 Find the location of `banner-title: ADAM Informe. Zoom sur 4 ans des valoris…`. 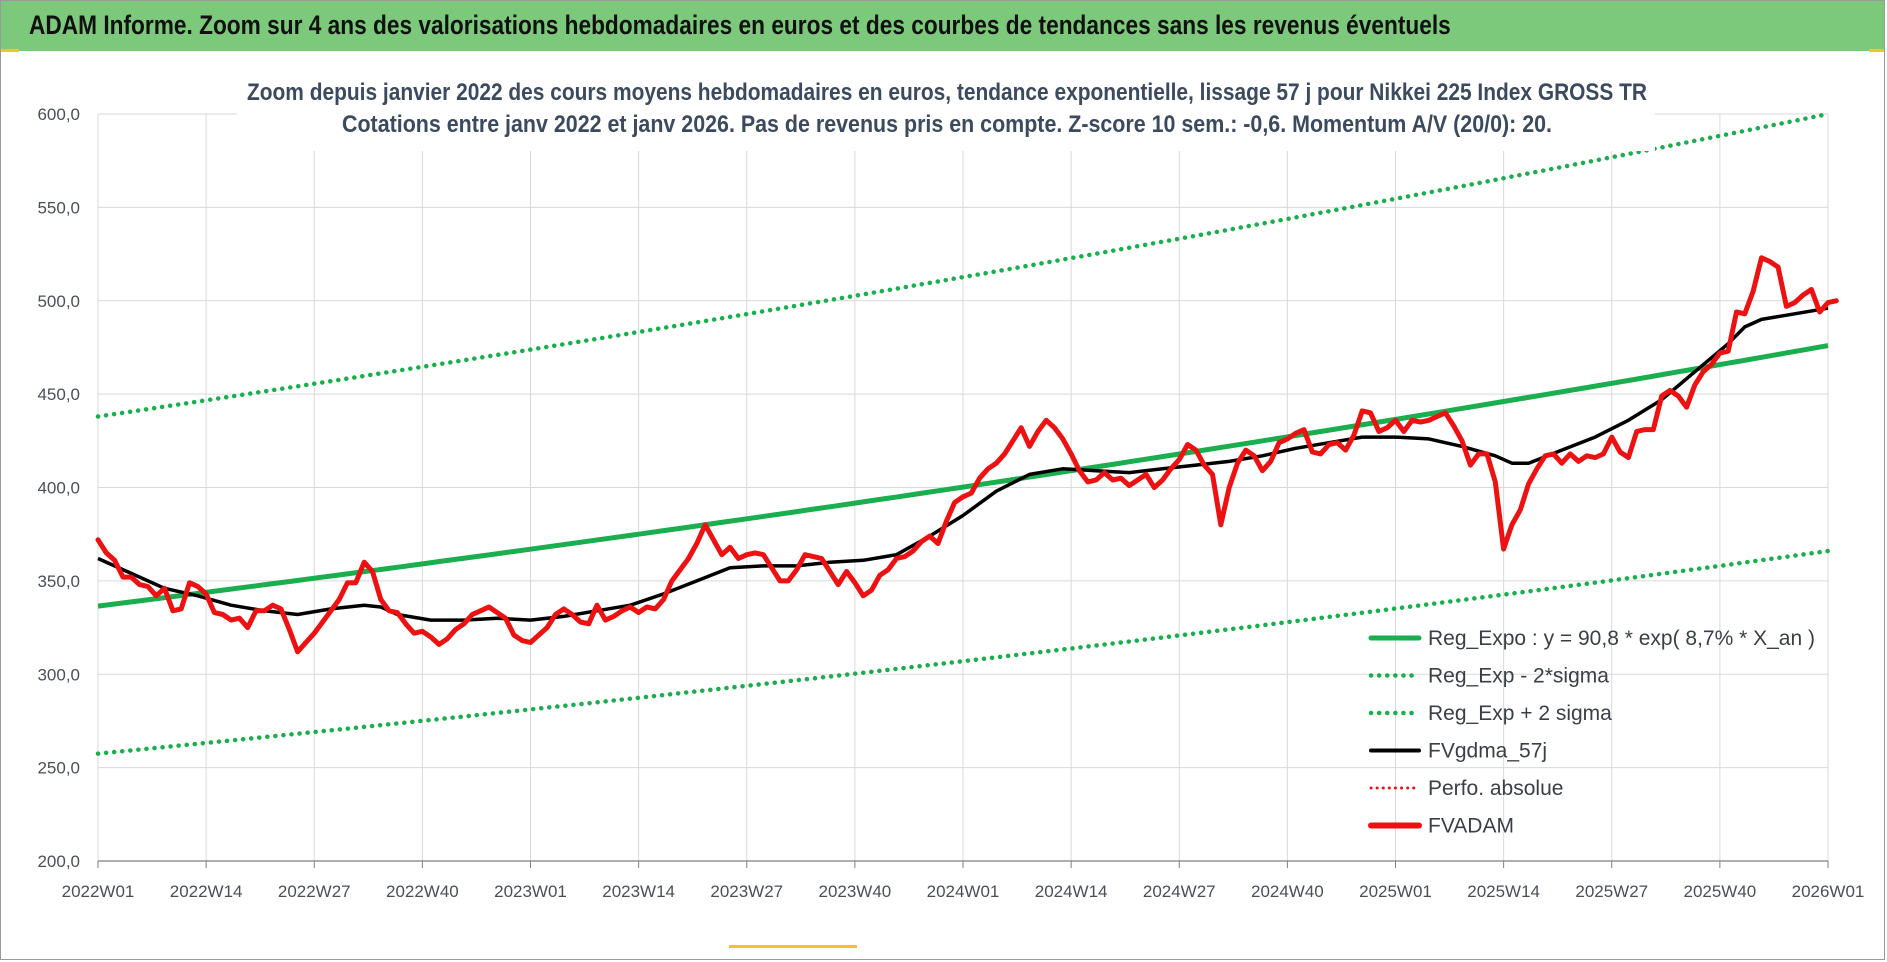

banner-title: ADAM Informe. Zoom sur 4 ans des valoris… is located at coordinates (740, 25).